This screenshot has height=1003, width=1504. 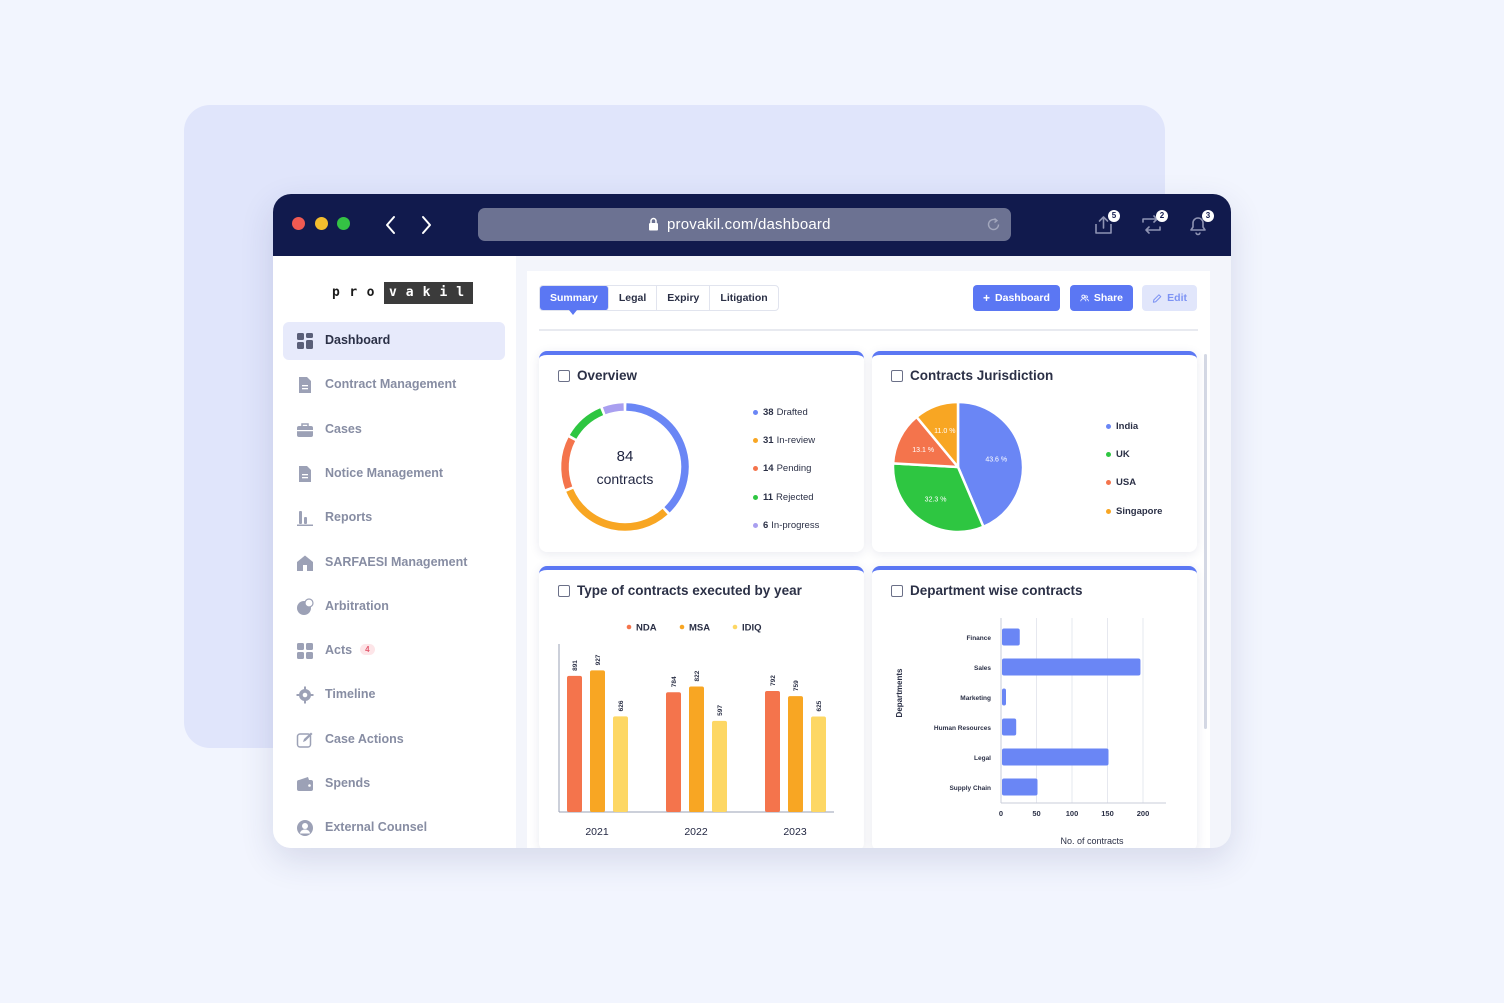 What do you see at coordinates (1036, 813) in the screenshot?
I see `x-tick-label: 50` at bounding box center [1036, 813].